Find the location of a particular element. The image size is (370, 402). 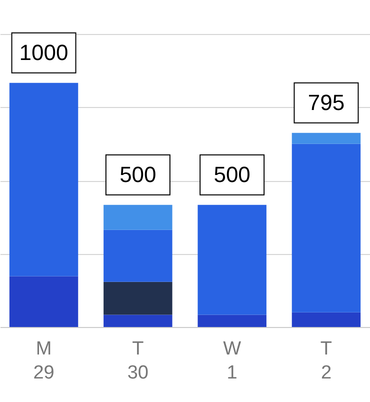

x-tick-label: M 29 is located at coordinates (43, 361).